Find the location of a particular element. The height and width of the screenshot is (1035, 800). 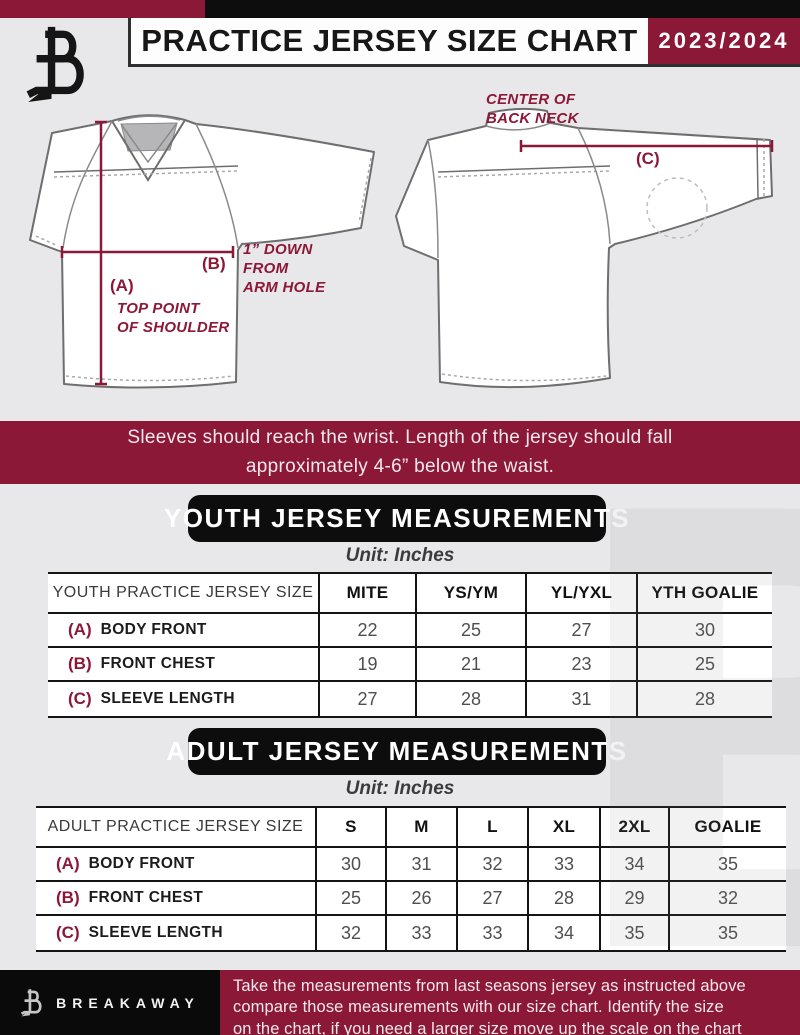

adult-unit-label: Unit: Inches is located at coordinates (400, 788).